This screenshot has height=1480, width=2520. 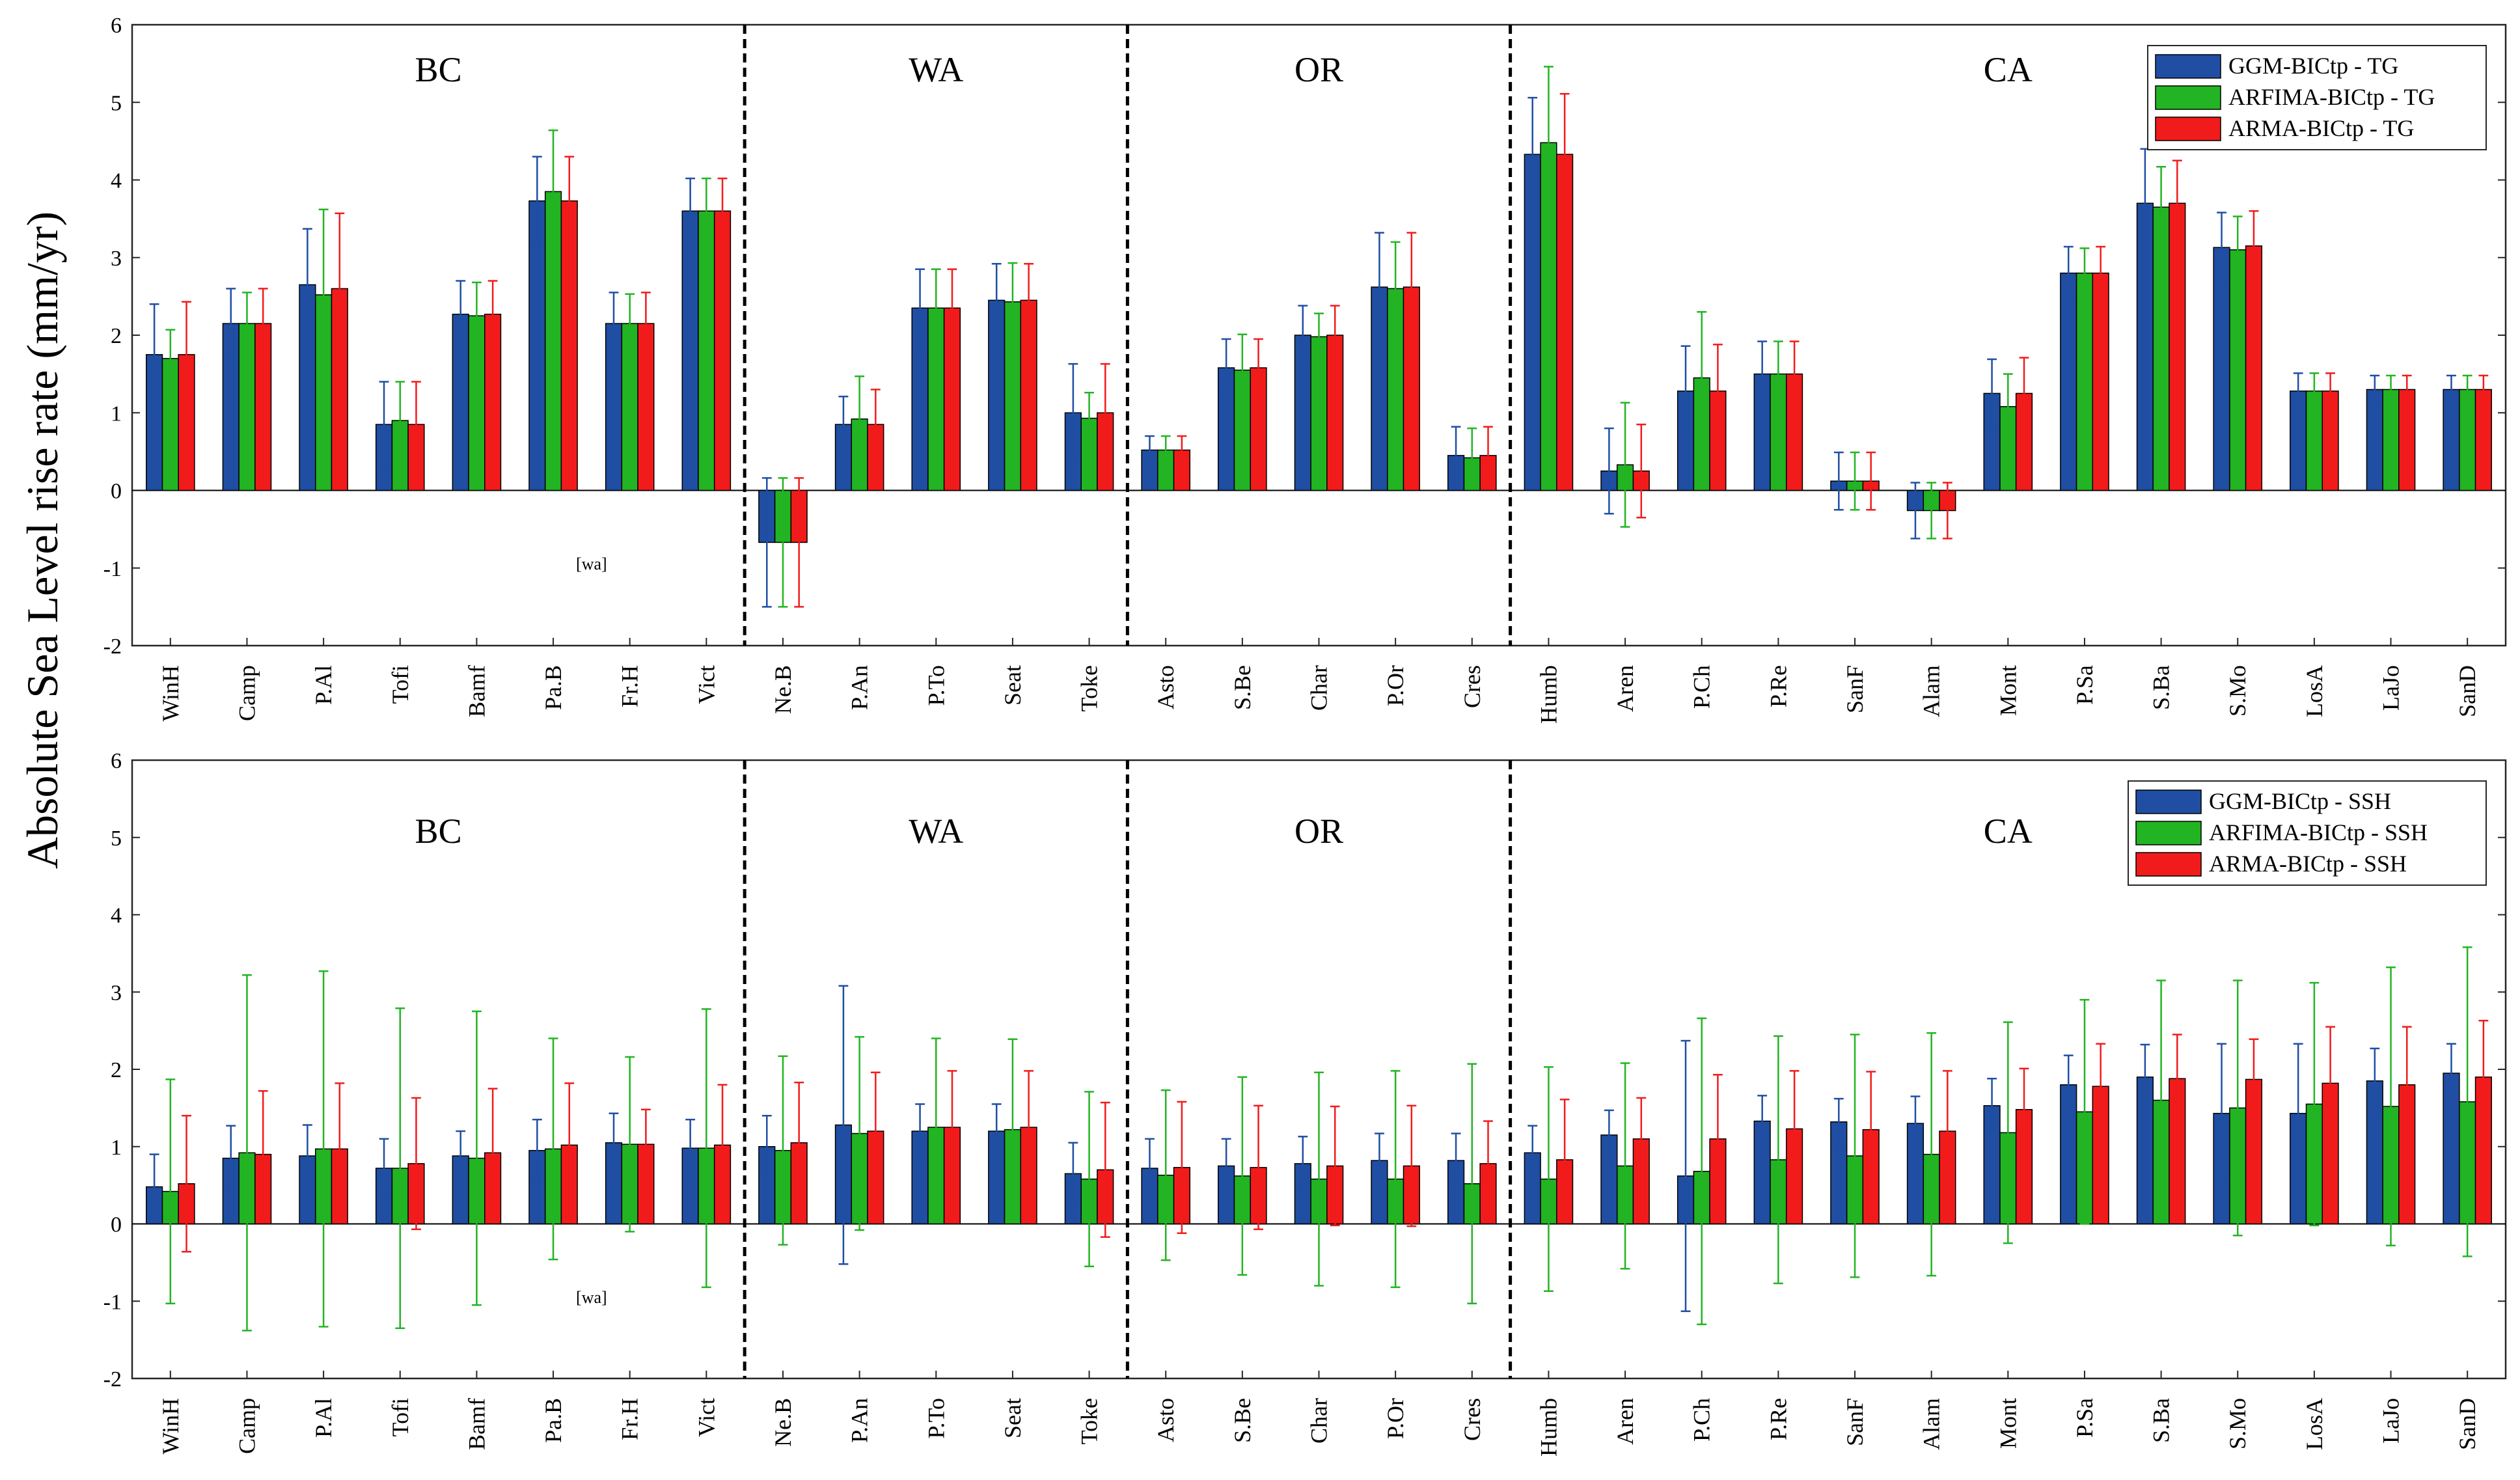 I want to click on legend-label: ARFIMA-BICtp - TG, so click(x=2331, y=97).